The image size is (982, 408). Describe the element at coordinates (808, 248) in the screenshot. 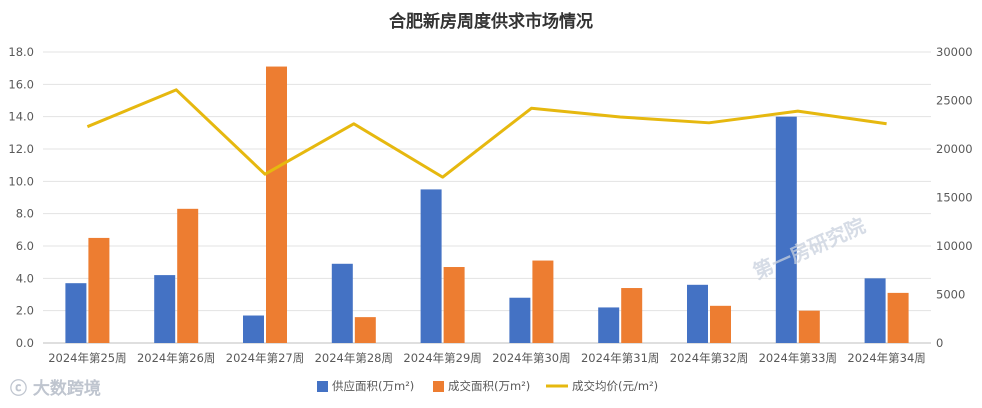

I see `watermark: 第一房研究院` at that location.